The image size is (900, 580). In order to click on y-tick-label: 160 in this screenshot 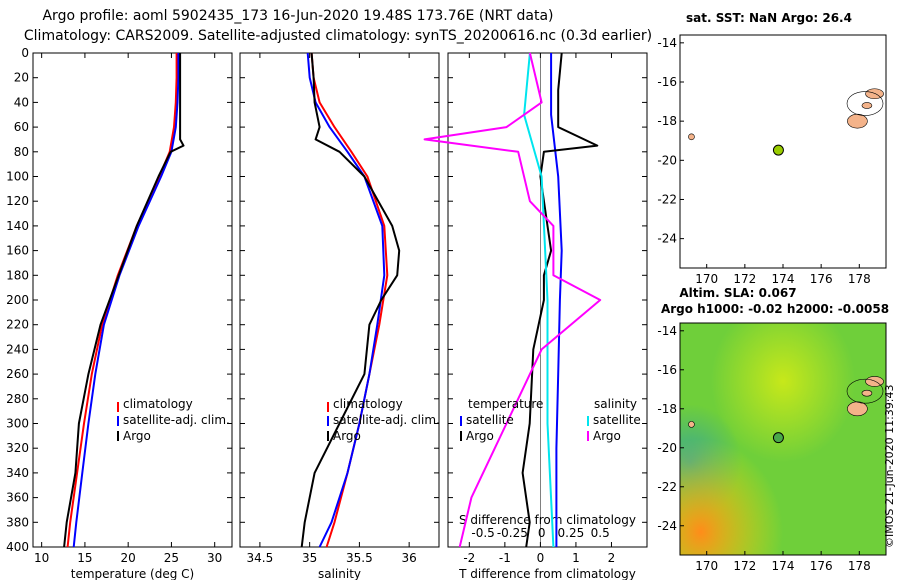, I will do `click(17, 251)`.